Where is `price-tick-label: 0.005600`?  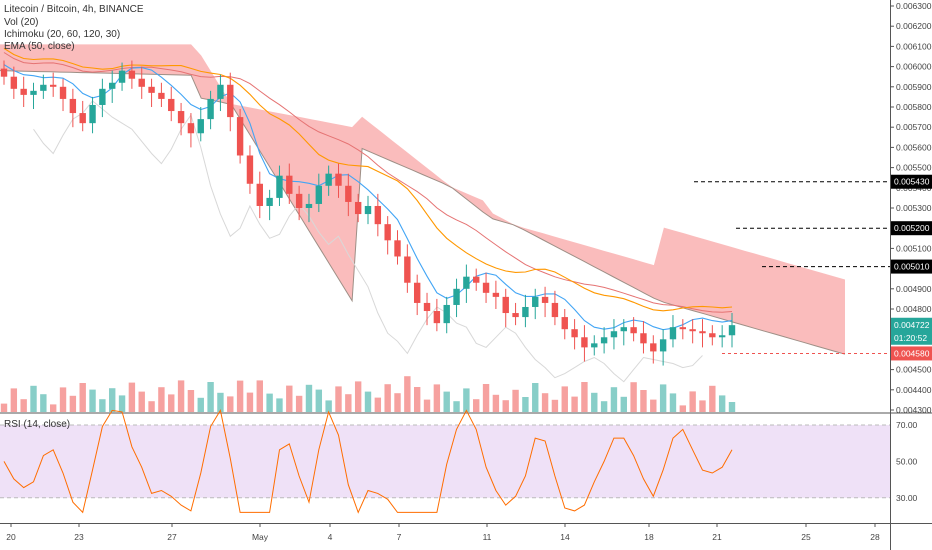 price-tick-label: 0.005600 is located at coordinates (914, 147).